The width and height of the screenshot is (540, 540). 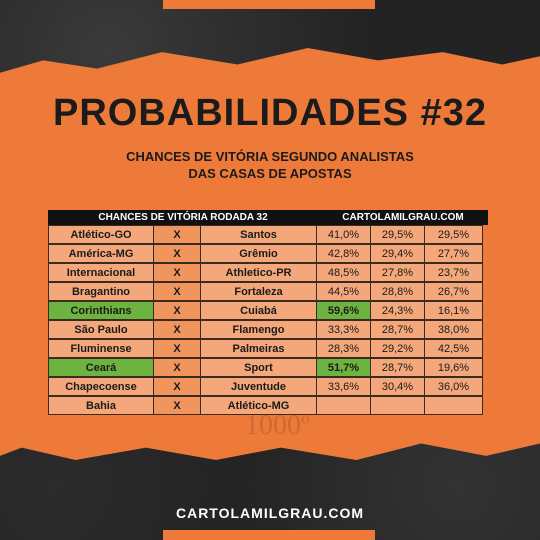 What do you see at coordinates (397, 291) in the screenshot?
I see `draw-prob-cell: 28,8%` at bounding box center [397, 291].